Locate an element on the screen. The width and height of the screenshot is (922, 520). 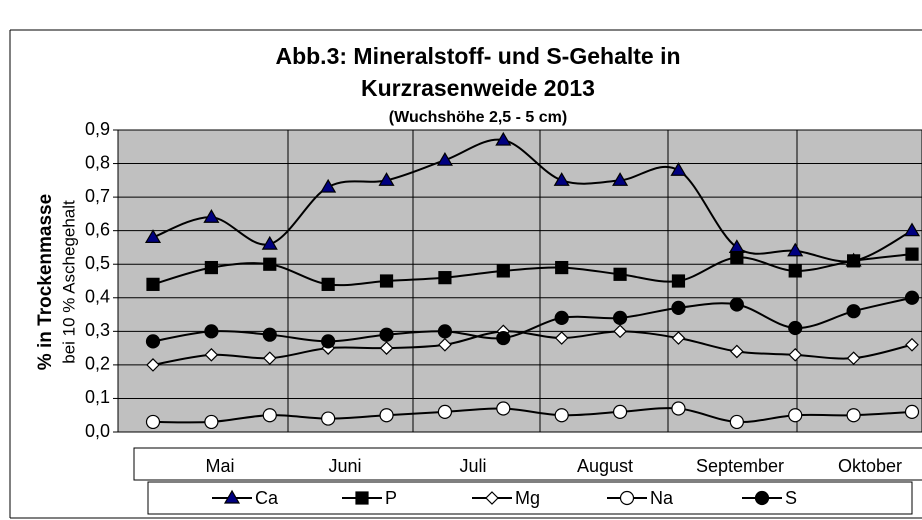
y-tick-label: 0,1 is located at coordinates (97, 397).